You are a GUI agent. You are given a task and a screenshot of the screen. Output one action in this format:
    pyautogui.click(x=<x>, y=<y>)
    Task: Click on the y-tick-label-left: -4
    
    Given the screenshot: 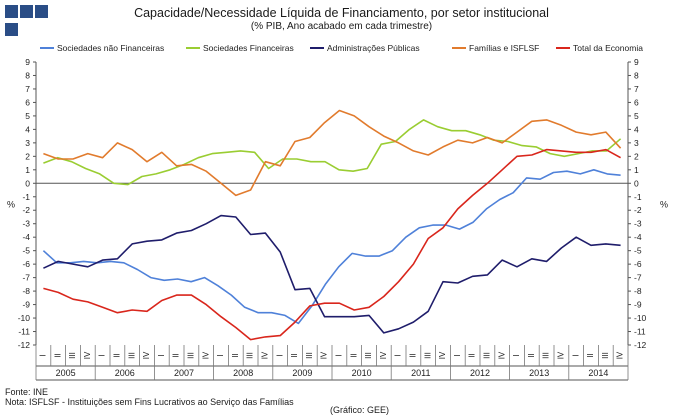 What is the action you would take?
    pyautogui.click(x=26, y=237)
    